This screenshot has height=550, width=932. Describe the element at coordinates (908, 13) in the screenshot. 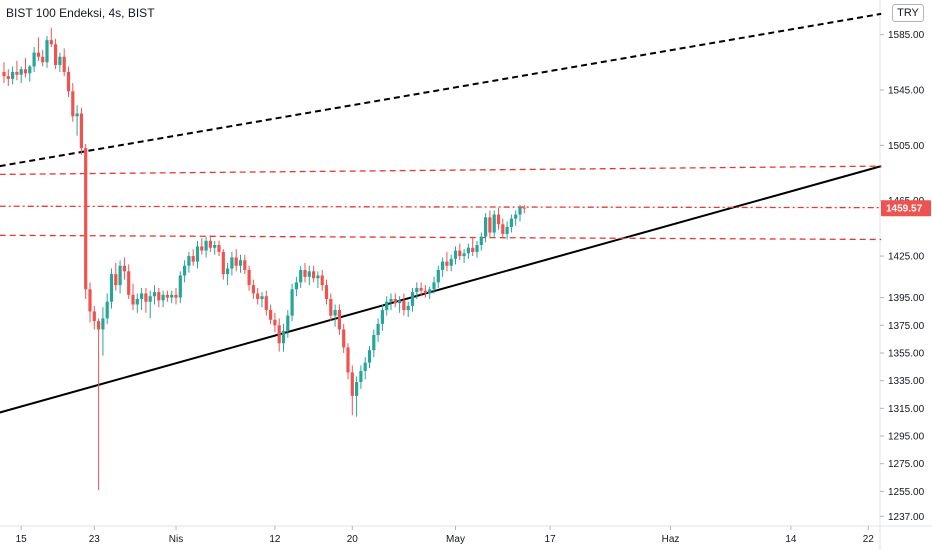

I see `currency-button: TRY` at that location.